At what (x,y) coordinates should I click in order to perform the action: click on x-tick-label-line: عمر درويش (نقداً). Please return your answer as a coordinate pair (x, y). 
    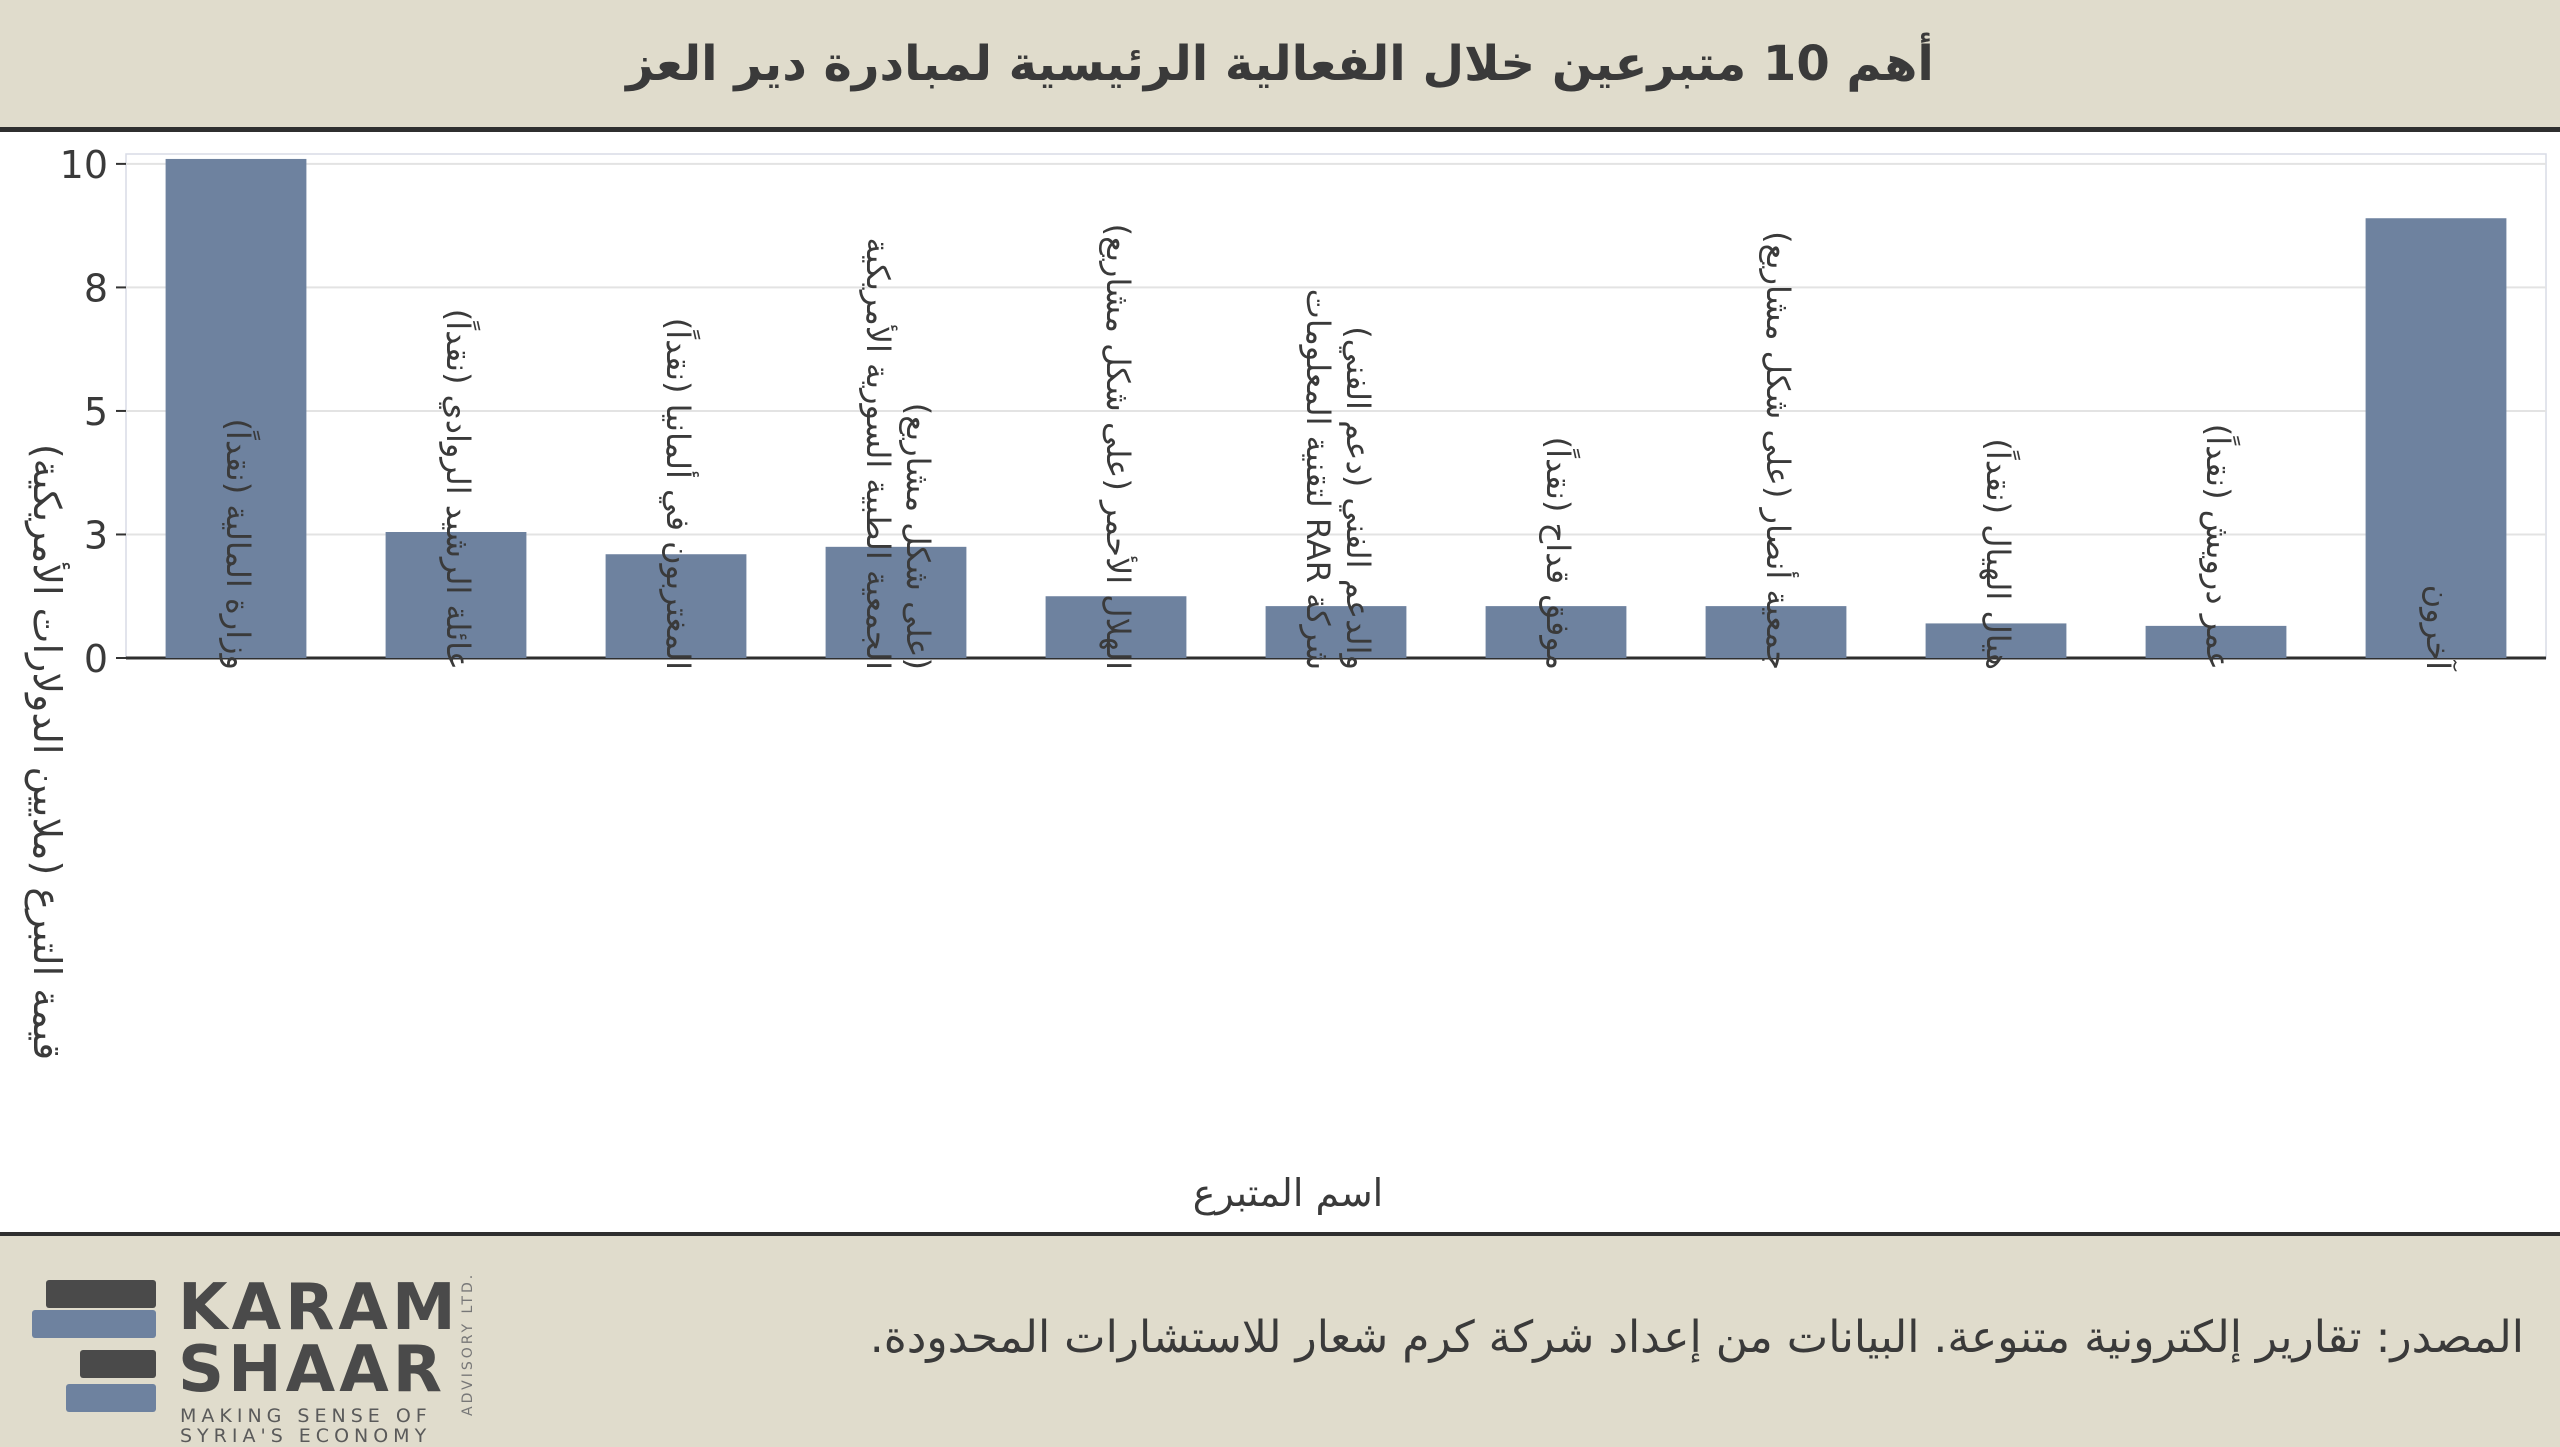
    Looking at the image, I should click on (2220, 547).